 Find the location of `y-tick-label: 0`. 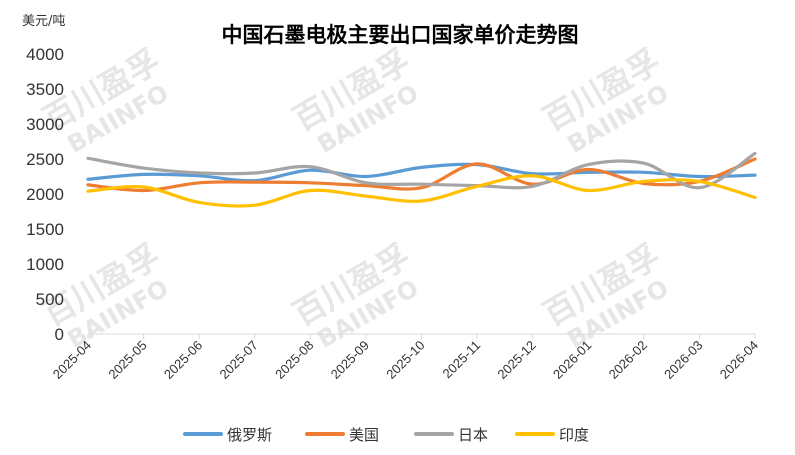

y-tick-label: 0 is located at coordinates (59, 334).